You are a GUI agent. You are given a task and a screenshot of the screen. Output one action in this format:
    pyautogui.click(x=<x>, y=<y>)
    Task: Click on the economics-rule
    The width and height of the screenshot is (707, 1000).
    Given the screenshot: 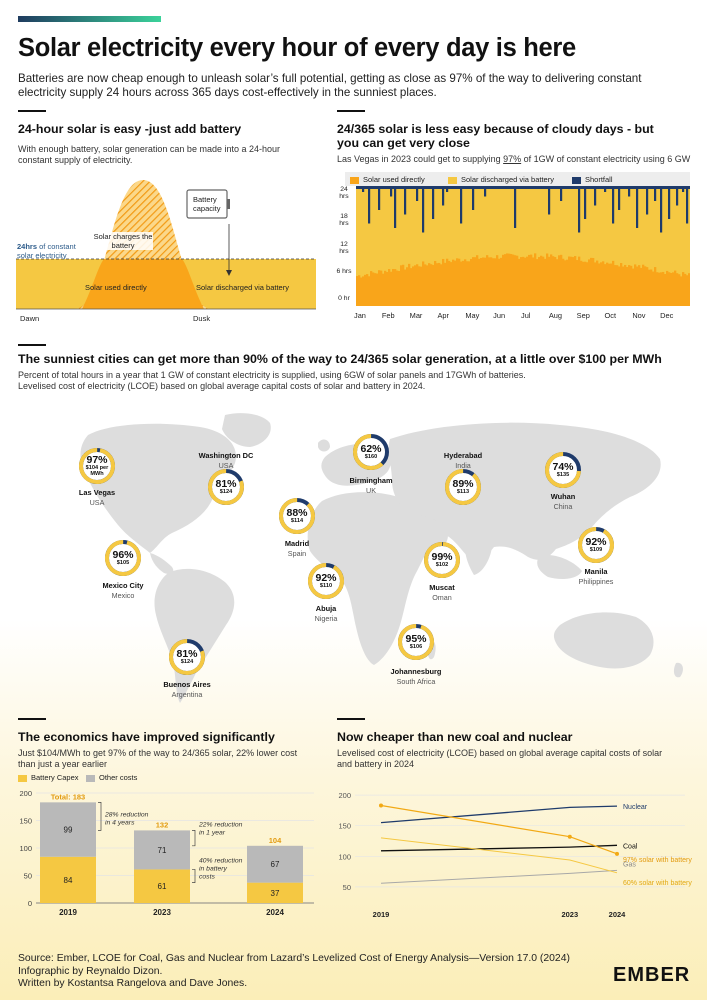 What is the action you would take?
    pyautogui.click(x=32, y=719)
    